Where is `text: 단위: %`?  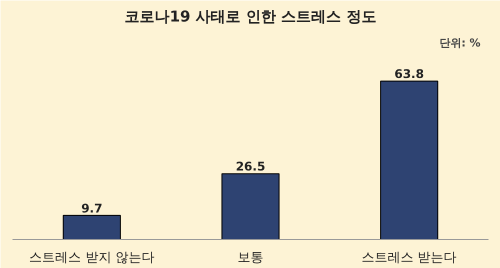 text: 단위: % is located at coordinates (460, 43).